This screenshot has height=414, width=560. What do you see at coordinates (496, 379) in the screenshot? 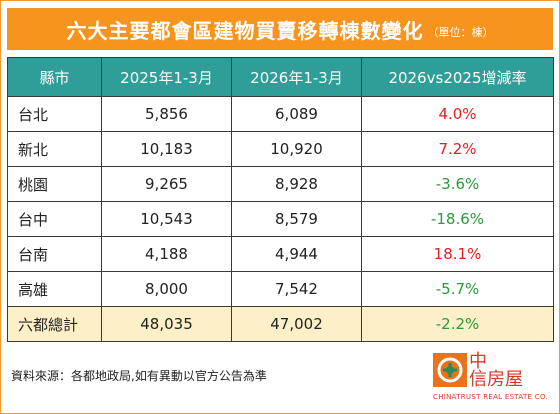
I see `logo-text-line2: 信房屋` at bounding box center [496, 379].